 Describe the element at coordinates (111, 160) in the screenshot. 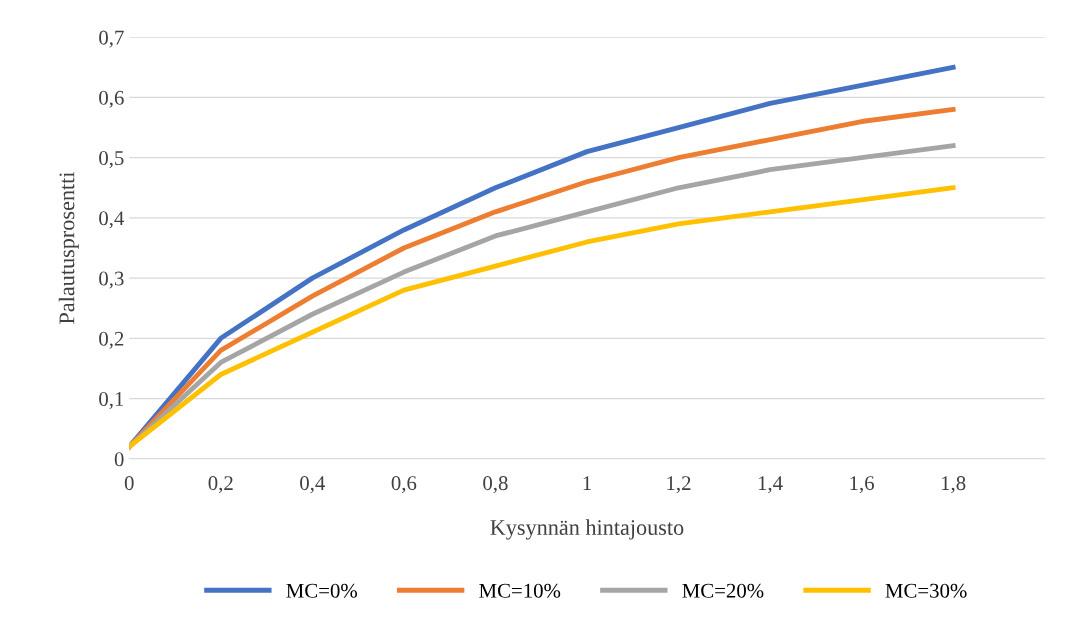

I see `y-tick-label: 0,5` at that location.